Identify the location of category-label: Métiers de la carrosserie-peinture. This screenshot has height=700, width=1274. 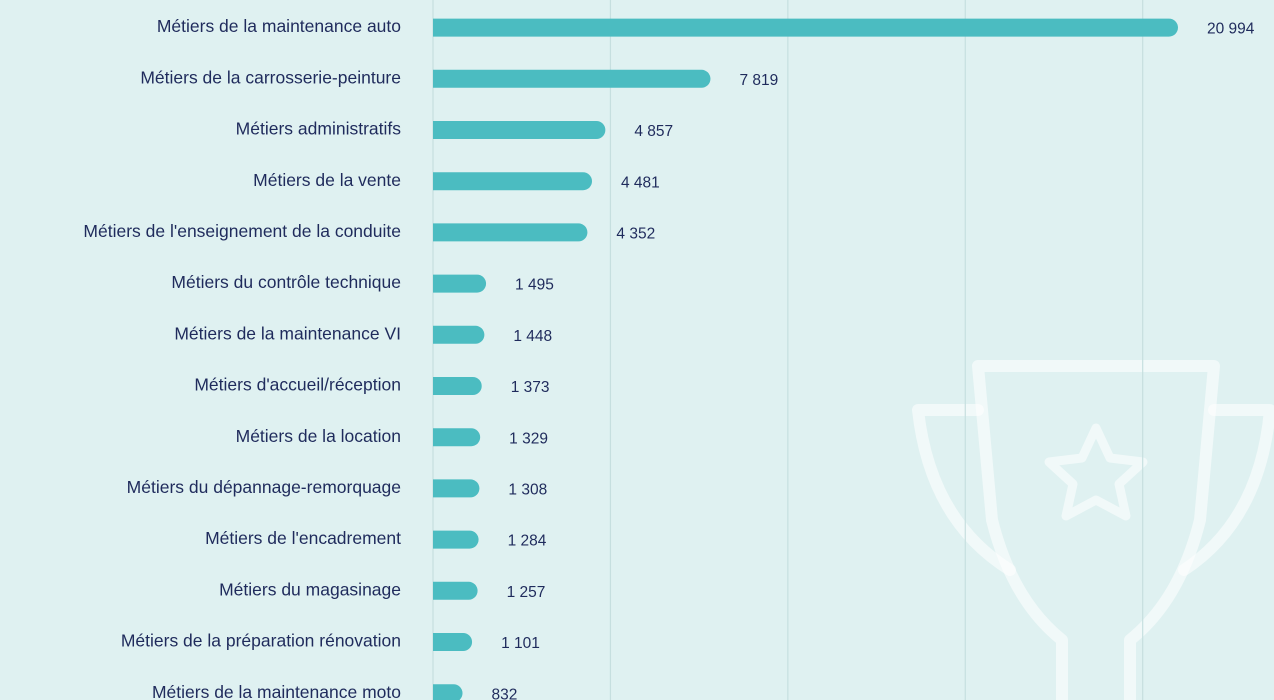
(270, 77).